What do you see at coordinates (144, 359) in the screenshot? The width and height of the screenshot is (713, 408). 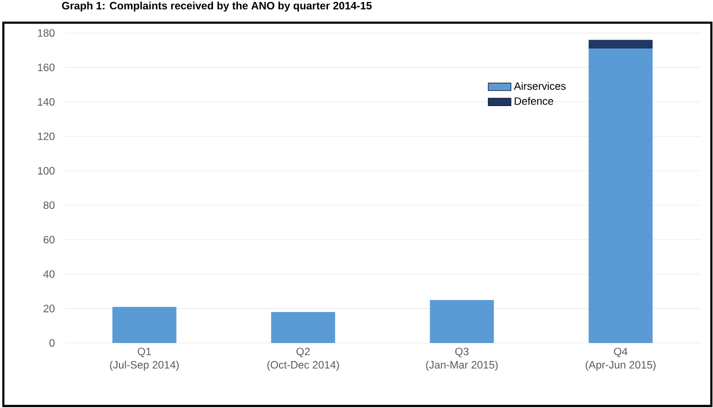 I see `x-tick-label: Q1 (Jul-Sep 2014)` at bounding box center [144, 359].